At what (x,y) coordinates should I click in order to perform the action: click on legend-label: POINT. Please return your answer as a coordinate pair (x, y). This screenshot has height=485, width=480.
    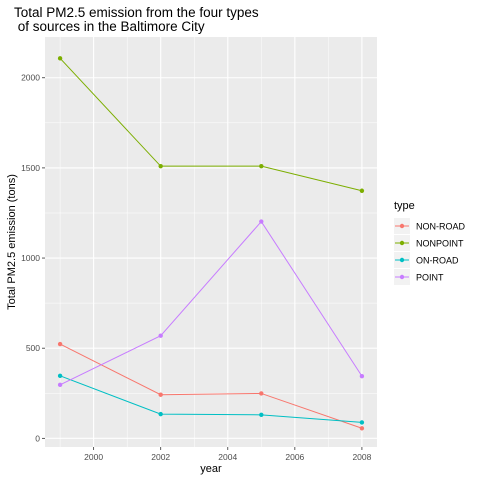
    Looking at the image, I should click on (430, 278).